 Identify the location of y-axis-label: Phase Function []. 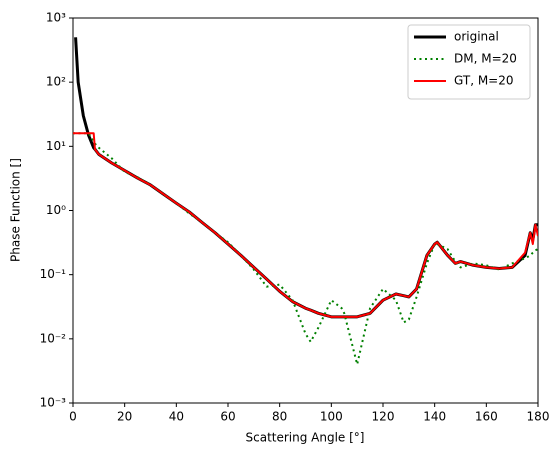
(16, 210).